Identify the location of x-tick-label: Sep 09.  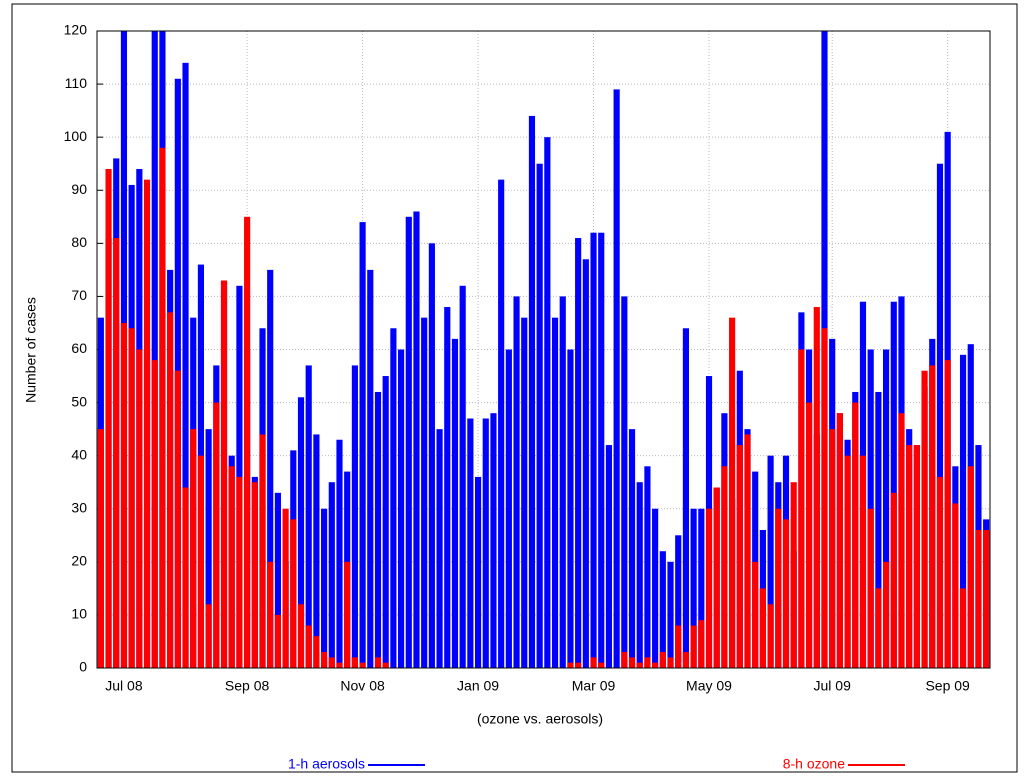
(947, 686).